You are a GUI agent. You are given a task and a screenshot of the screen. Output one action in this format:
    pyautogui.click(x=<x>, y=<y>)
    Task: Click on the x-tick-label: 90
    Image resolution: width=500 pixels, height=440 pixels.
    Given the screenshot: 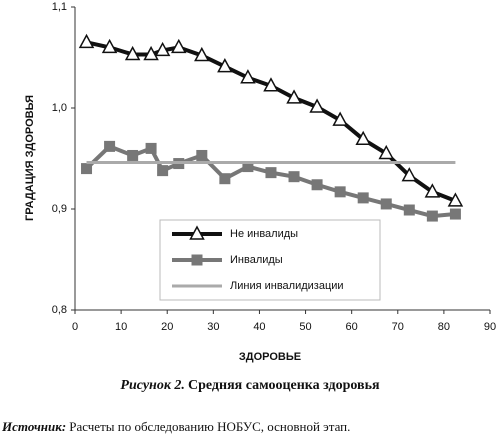 What is the action you would take?
    pyautogui.click(x=490, y=327)
    